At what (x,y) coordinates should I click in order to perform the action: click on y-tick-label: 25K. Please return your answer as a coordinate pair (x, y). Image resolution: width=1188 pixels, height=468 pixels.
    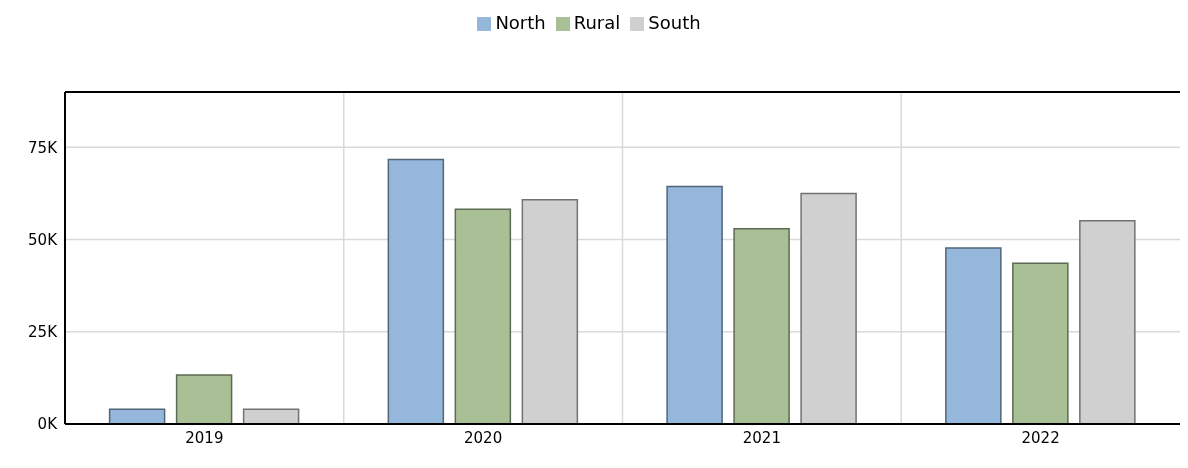
    Looking at the image, I should click on (43, 332).